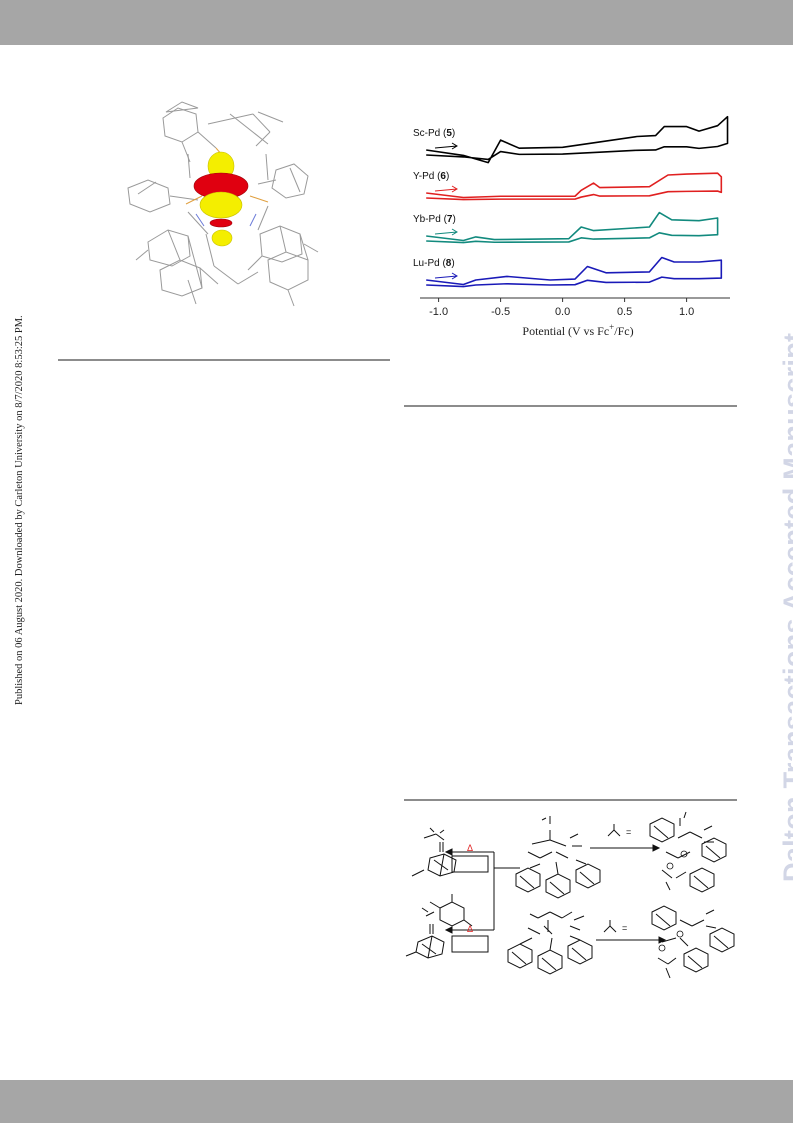  What do you see at coordinates (693, 942) in the screenshot?
I see `product-bottom-right` at bounding box center [693, 942].